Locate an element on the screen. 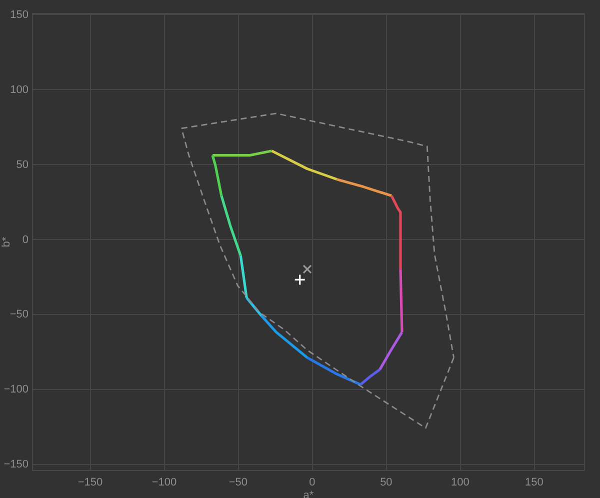 The image size is (600, 498). x-tick-label: −150 is located at coordinates (90, 482).